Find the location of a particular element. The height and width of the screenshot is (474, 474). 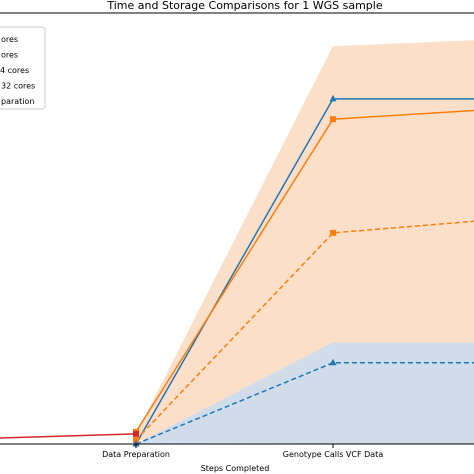

x-tick-label-1: Data Preparation is located at coordinates (136, 454).